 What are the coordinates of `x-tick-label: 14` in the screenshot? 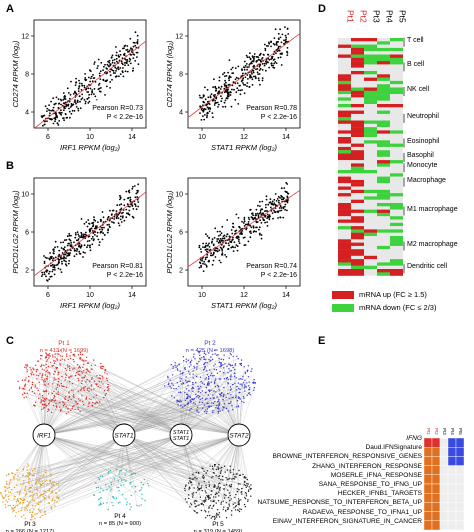 It's located at (132, 137).